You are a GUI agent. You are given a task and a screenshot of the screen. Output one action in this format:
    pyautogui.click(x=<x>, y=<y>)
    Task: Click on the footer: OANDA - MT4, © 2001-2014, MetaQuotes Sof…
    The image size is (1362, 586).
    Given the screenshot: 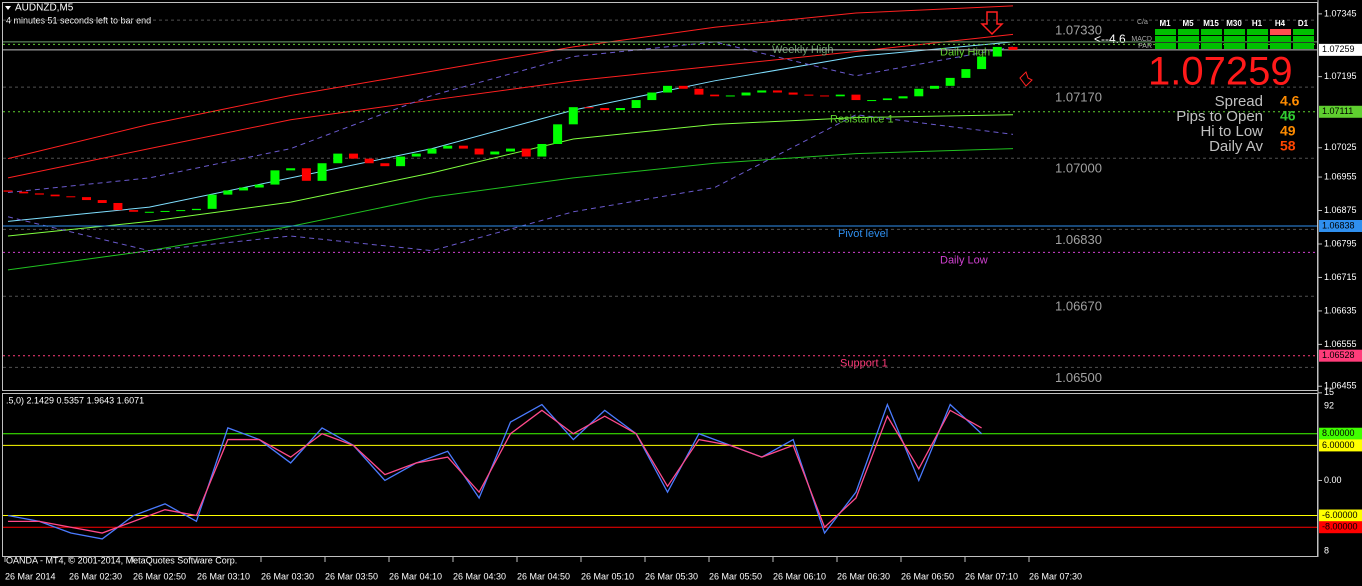 What is the action you would take?
    pyautogui.click(x=121, y=560)
    